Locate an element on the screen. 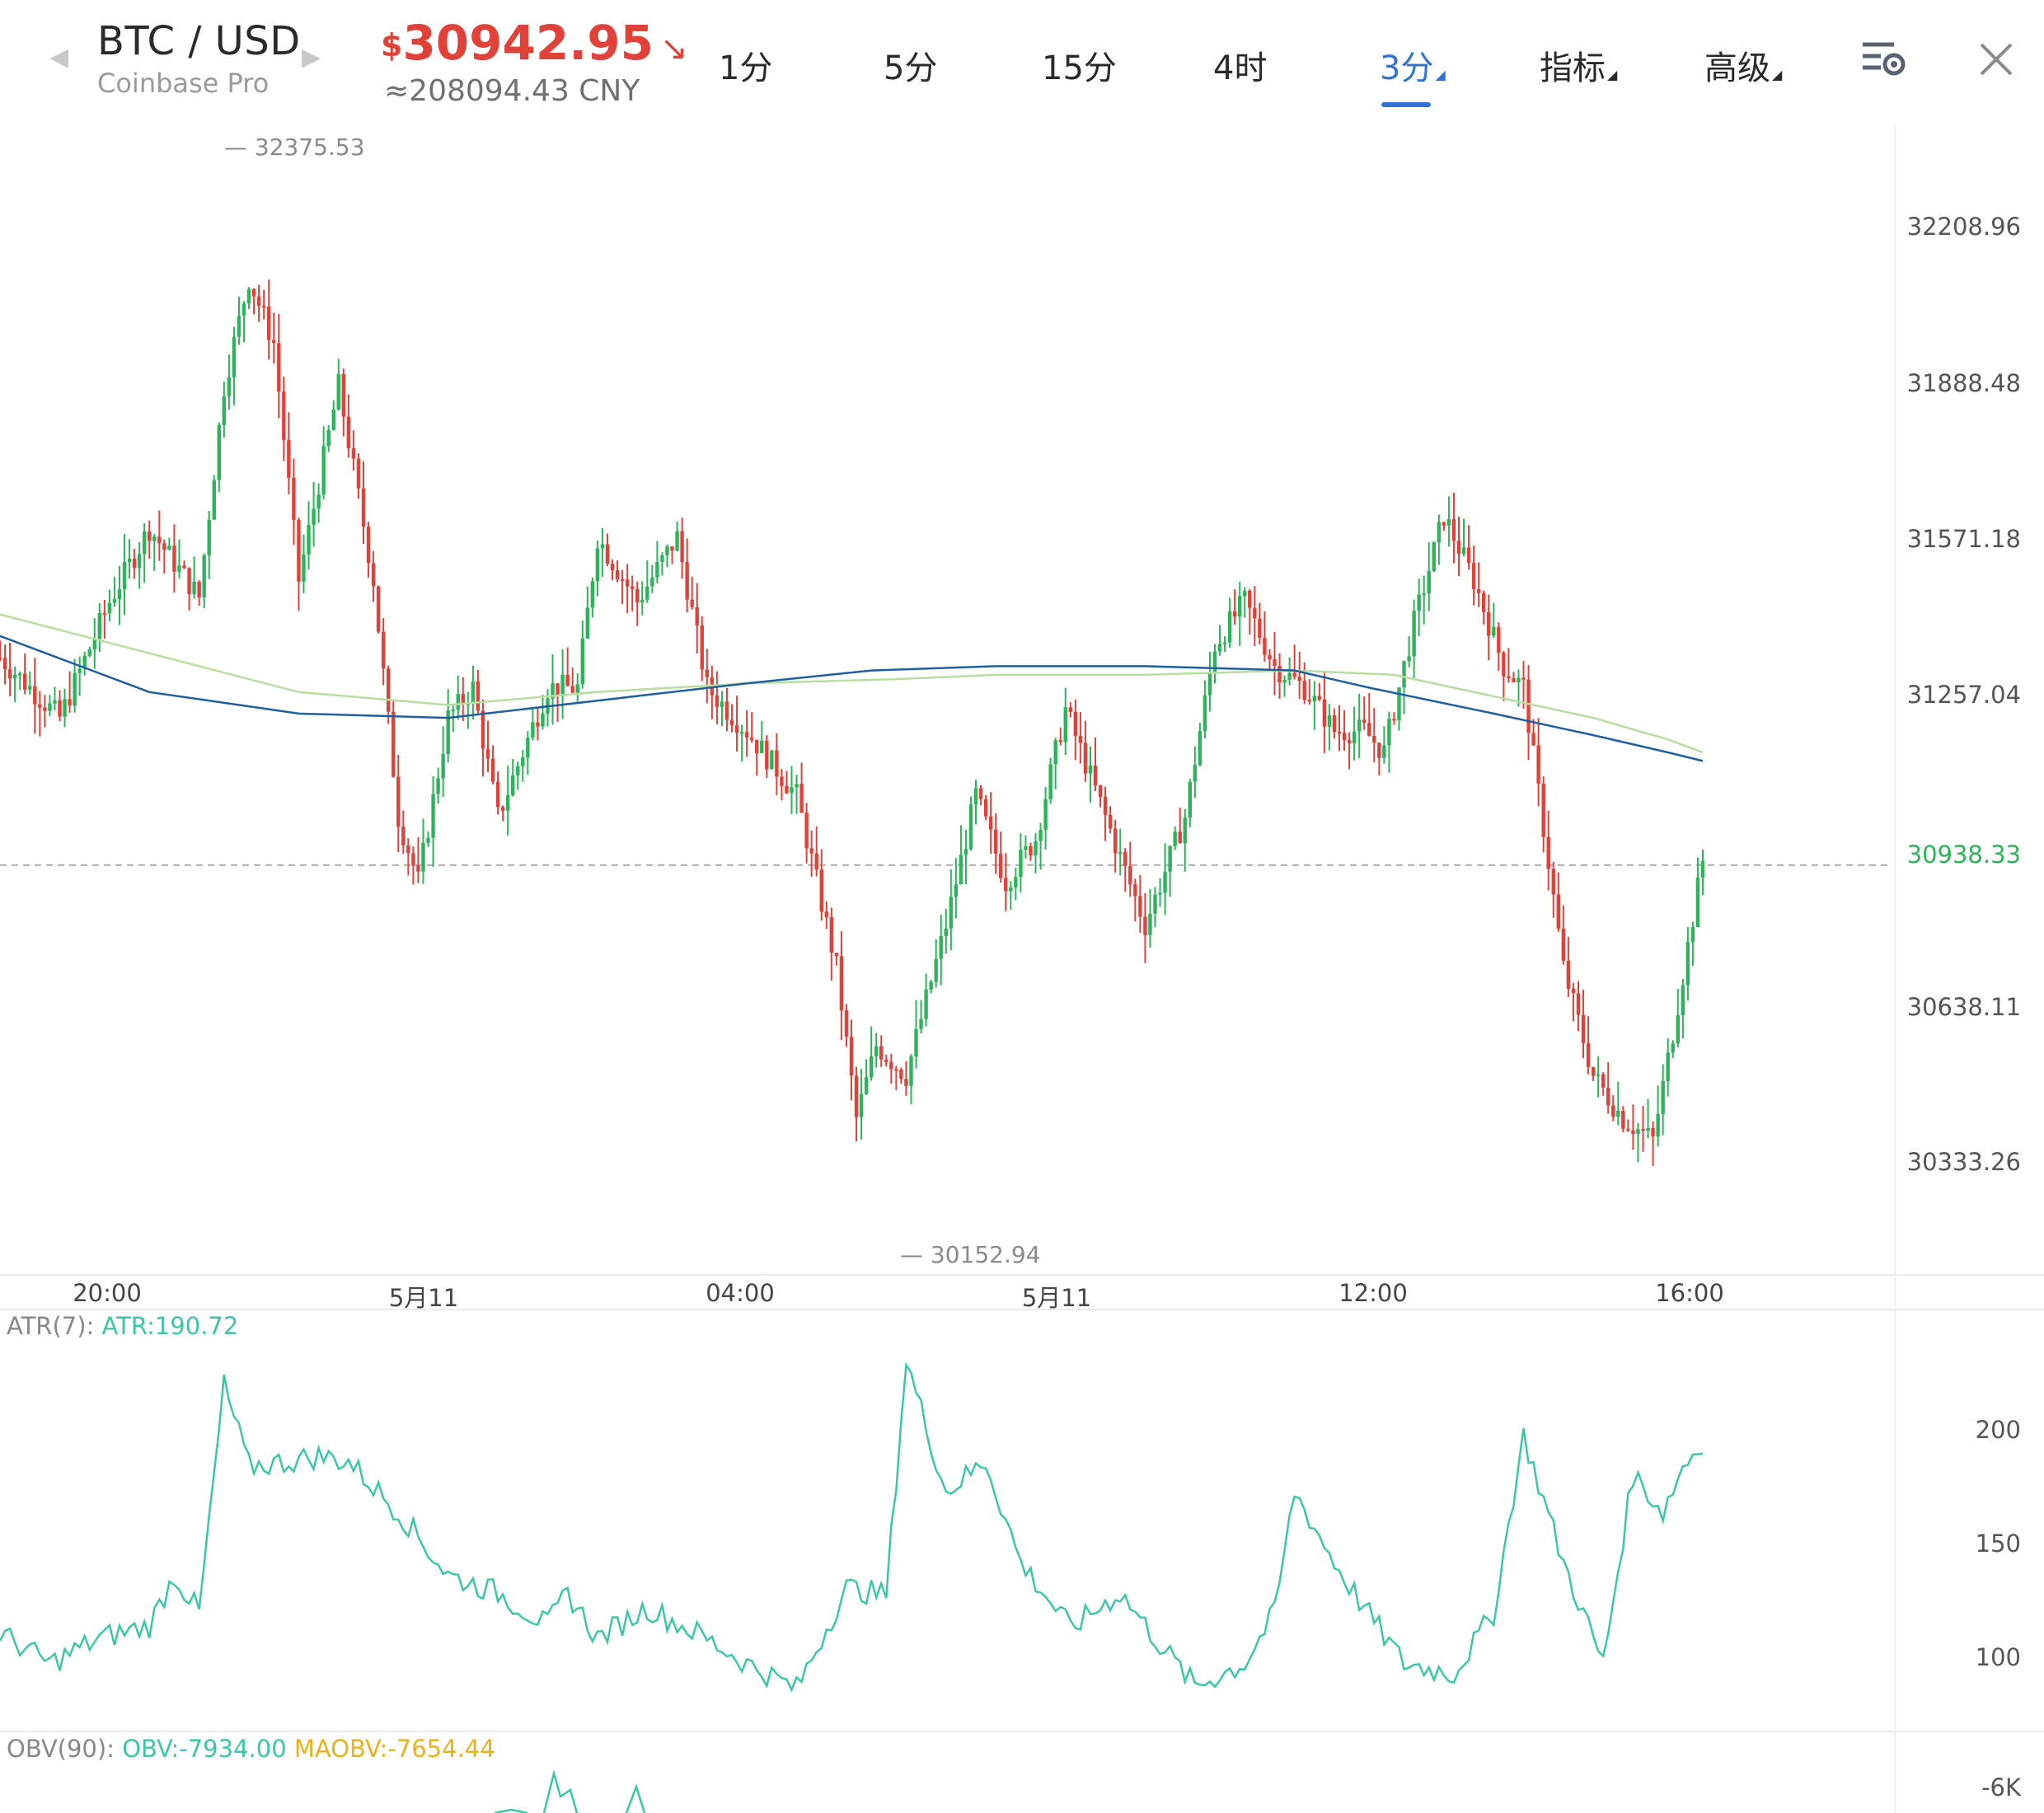 Image resolution: width=2044 pixels, height=1813 pixels. pair-name: BTC / USD is located at coordinates (199, 41).